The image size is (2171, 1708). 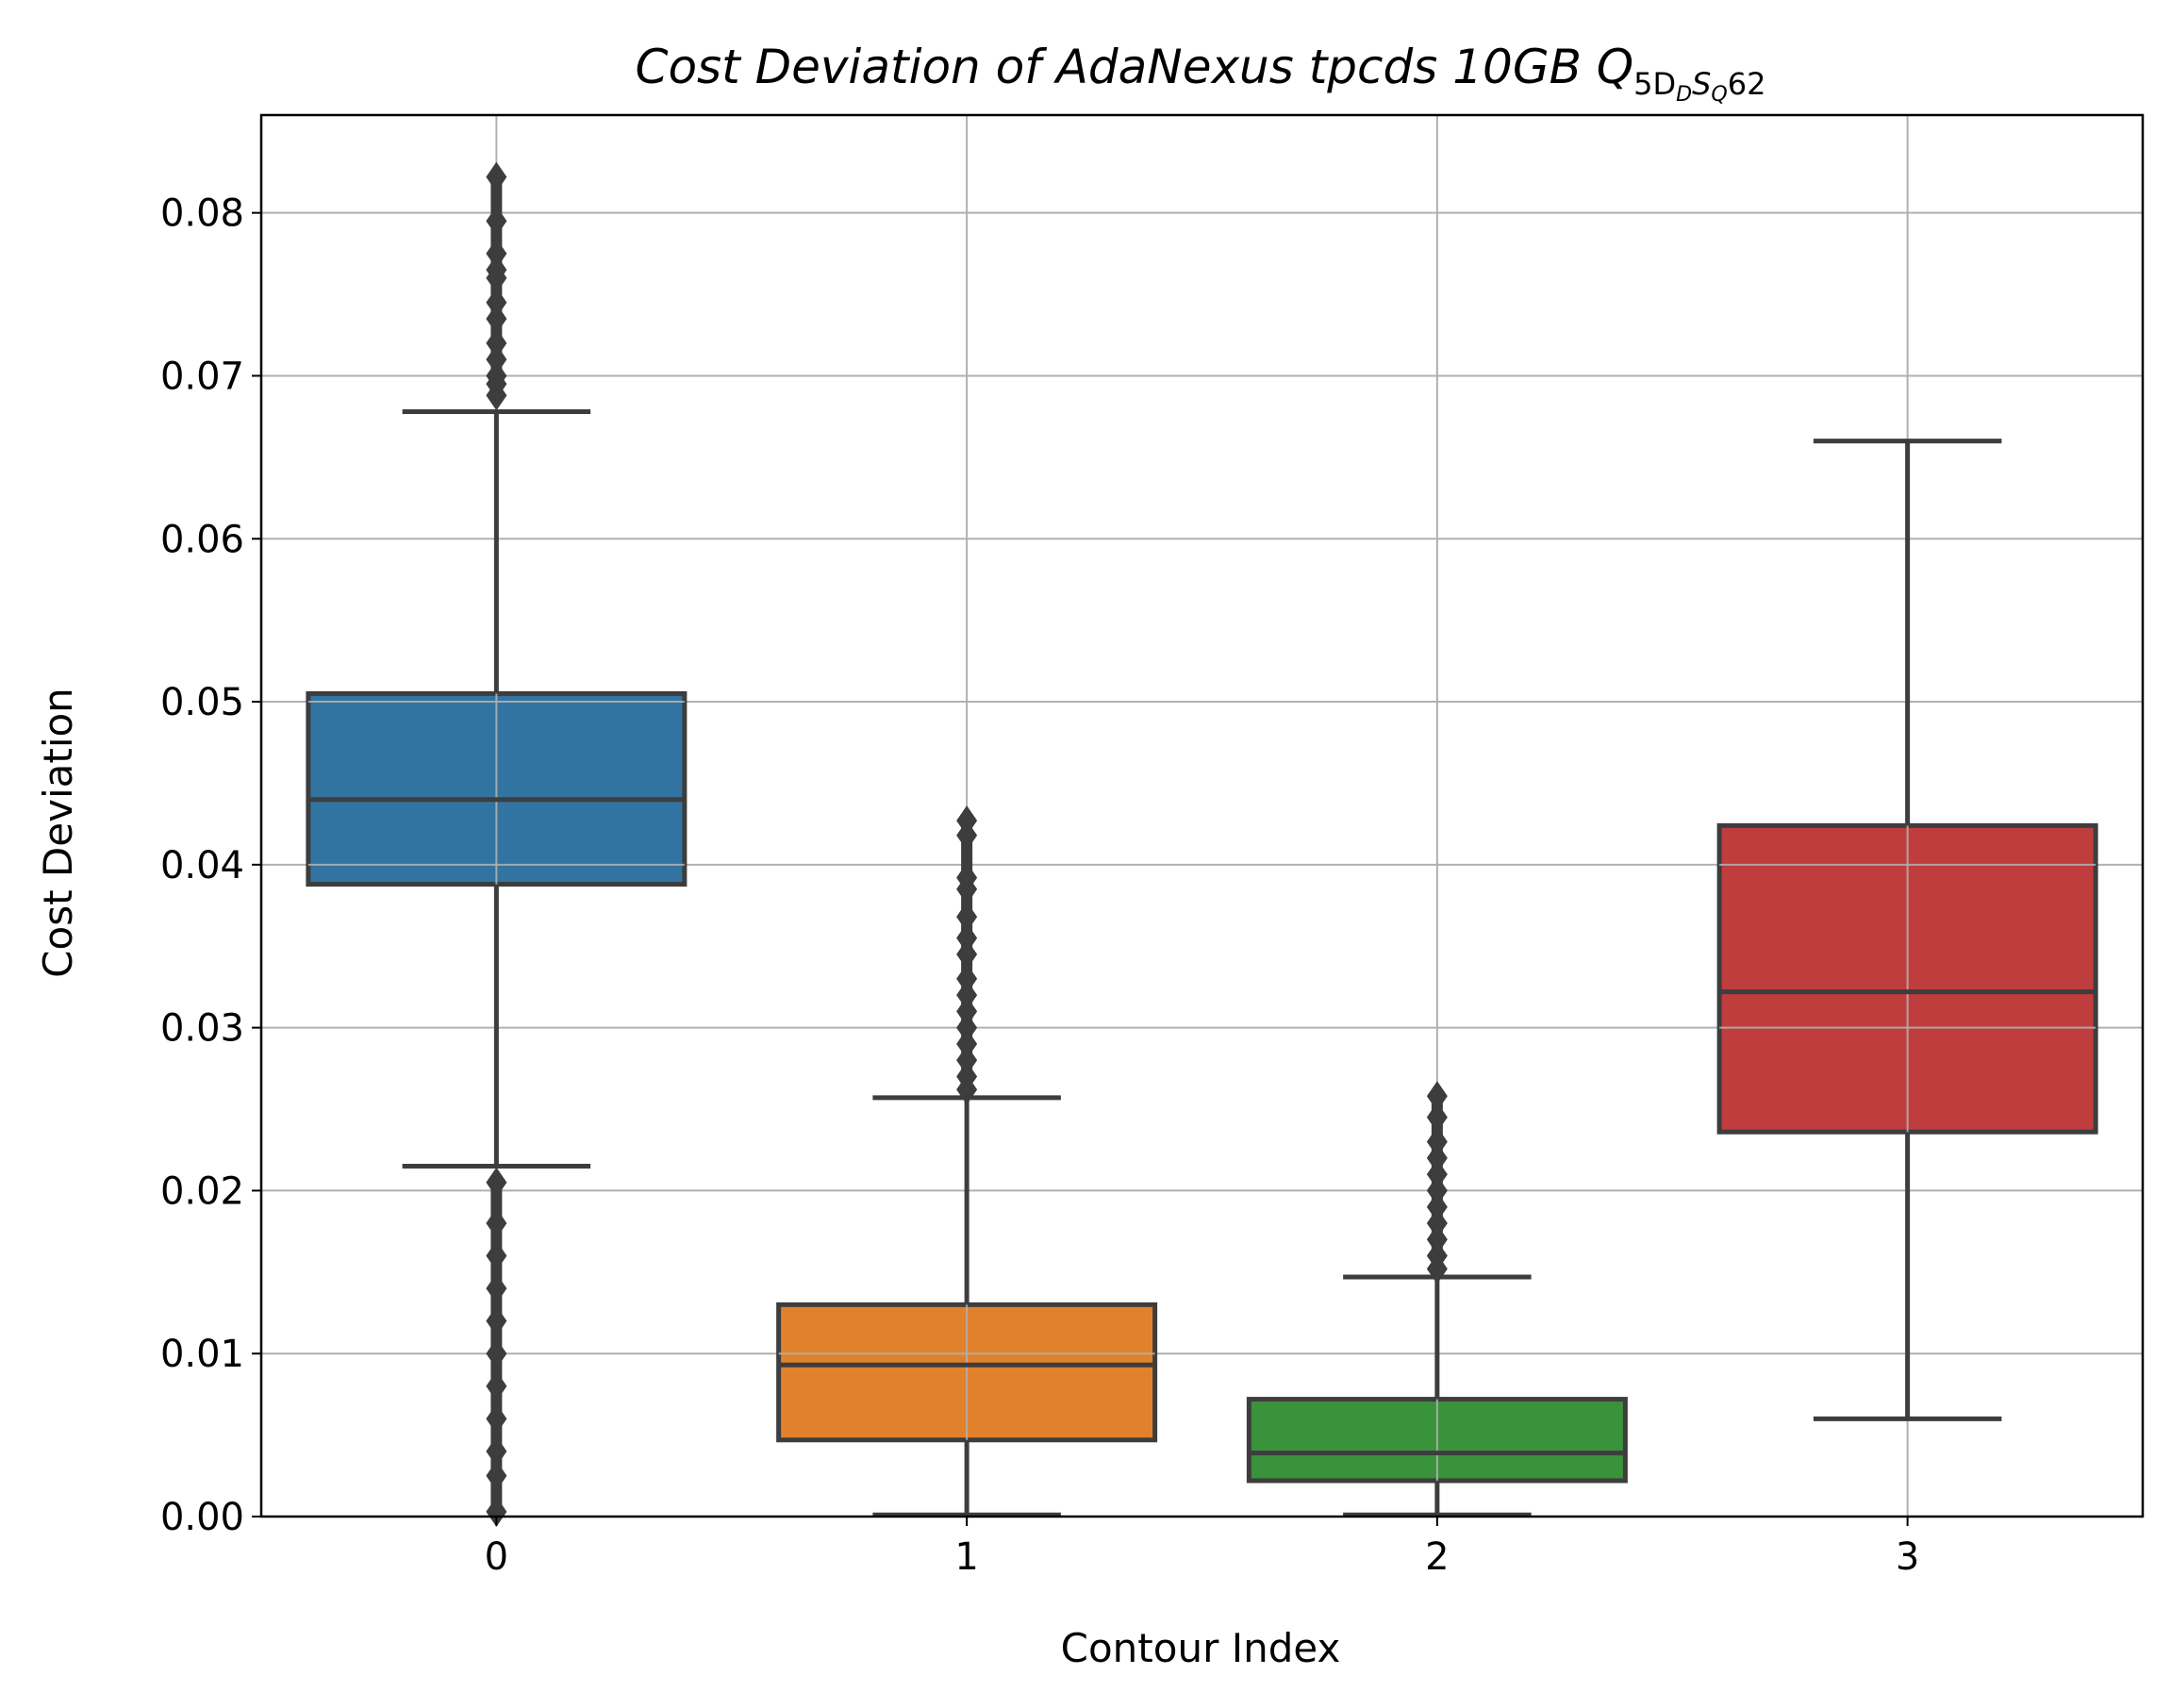 I want to click on x-axis-ticks: 0 1 2 3, so click(x=1202, y=1548).